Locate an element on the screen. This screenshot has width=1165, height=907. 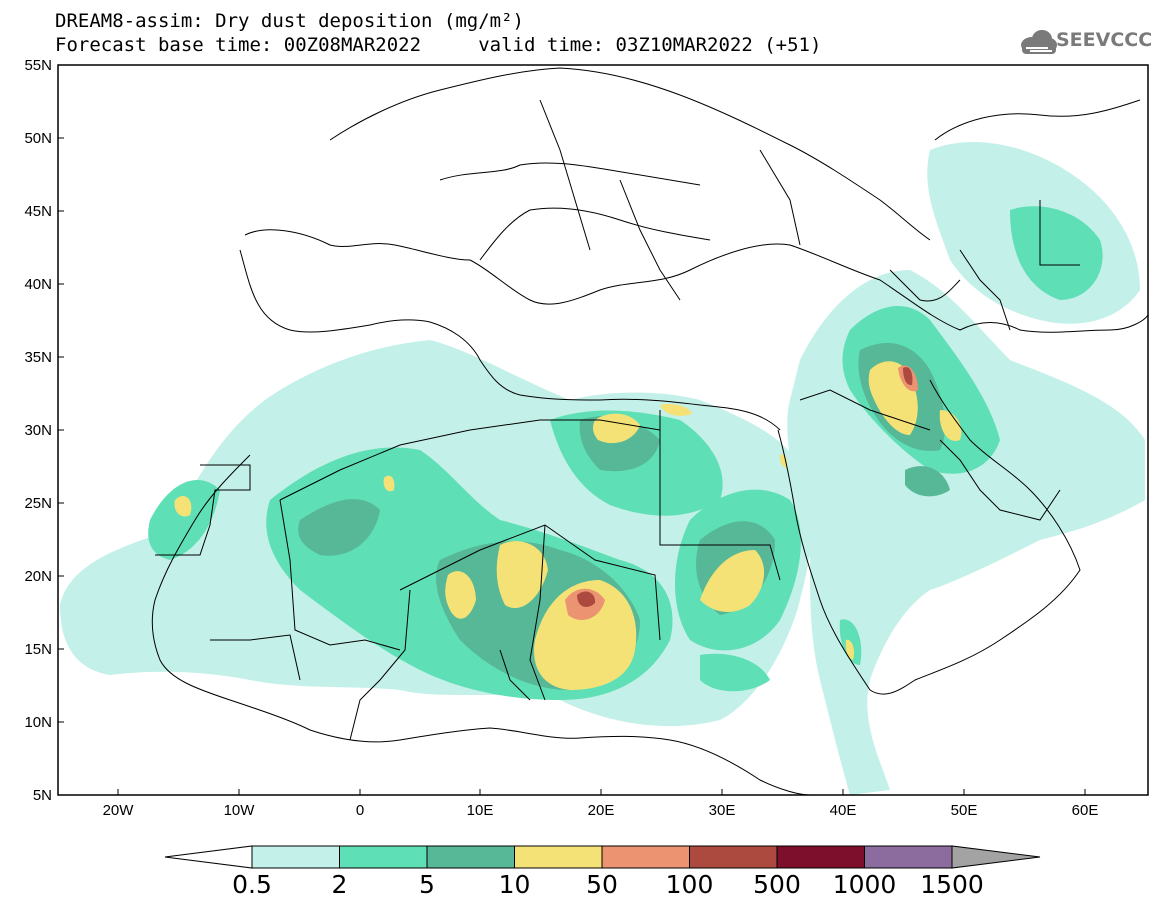
lat-label: 30N is located at coordinates (38, 430).